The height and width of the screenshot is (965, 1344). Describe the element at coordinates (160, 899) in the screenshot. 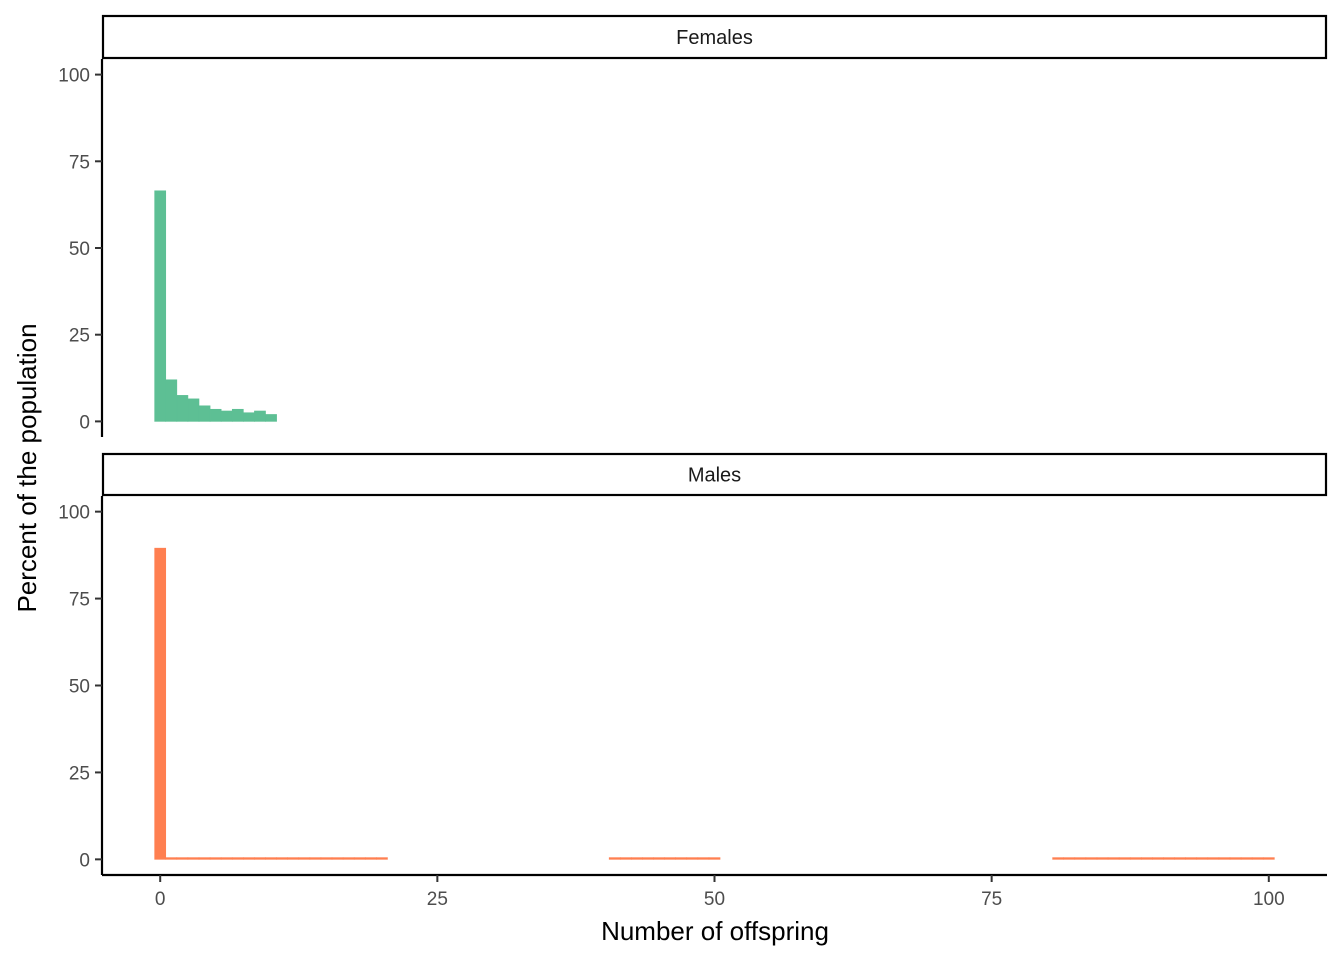

I see `x-tick-label: 0` at that location.